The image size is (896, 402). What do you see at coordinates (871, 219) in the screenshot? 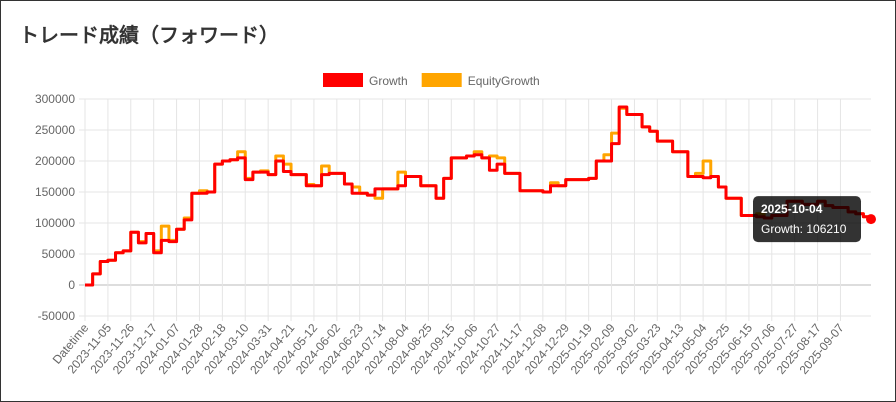
I see `hover-point` at bounding box center [871, 219].